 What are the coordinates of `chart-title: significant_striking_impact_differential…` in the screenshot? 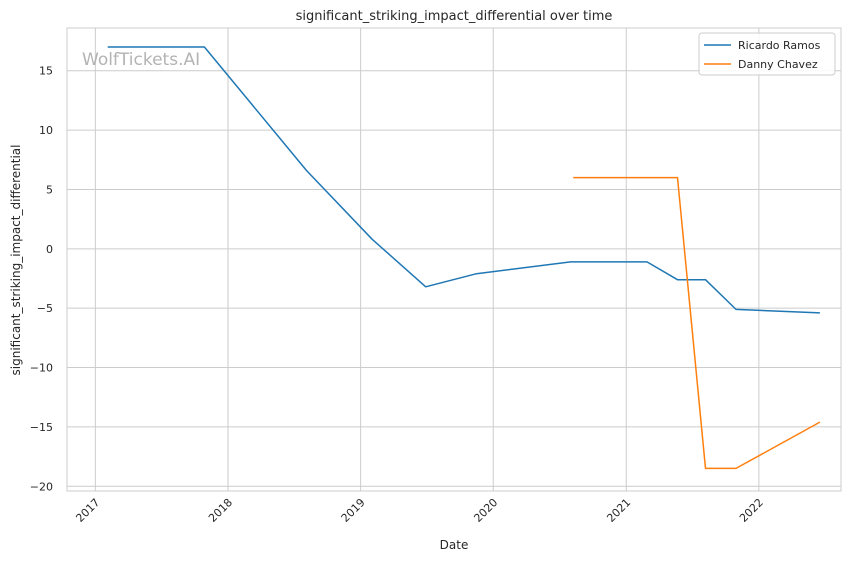 It's located at (454, 16).